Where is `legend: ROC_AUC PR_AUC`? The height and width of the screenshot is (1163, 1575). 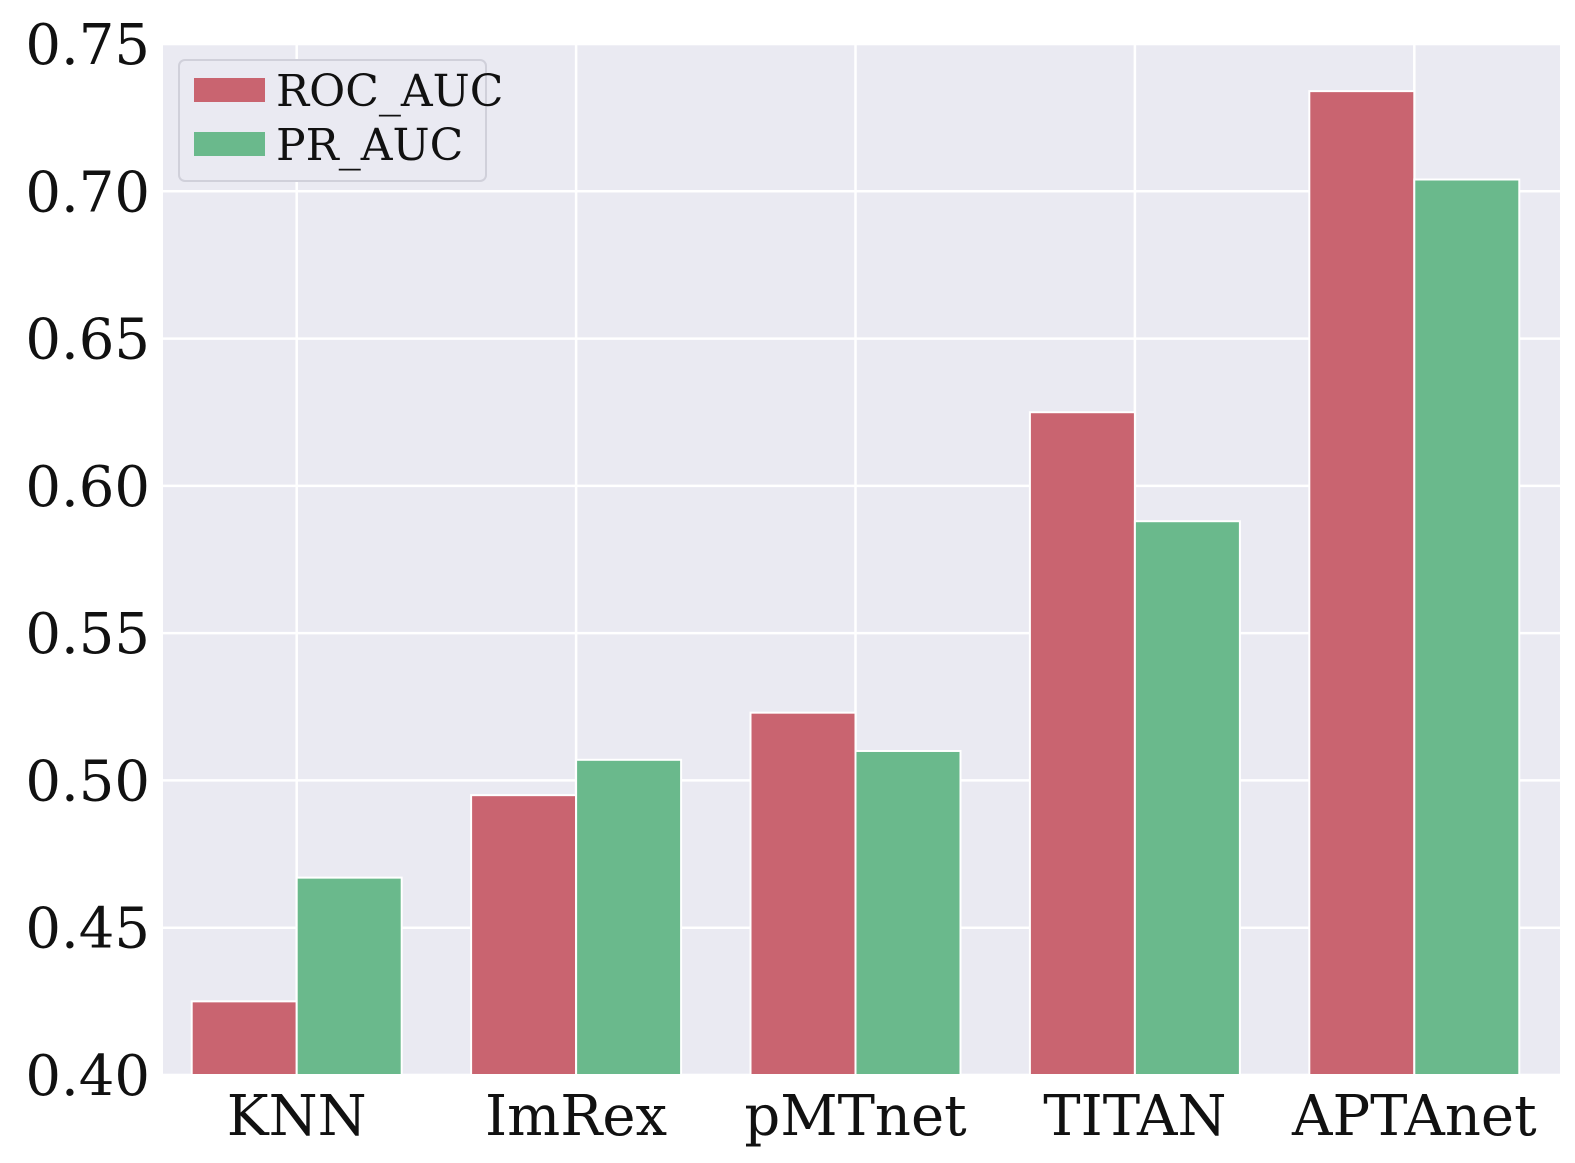
legend: ROC_AUC PR_AUC is located at coordinates (340, 120).